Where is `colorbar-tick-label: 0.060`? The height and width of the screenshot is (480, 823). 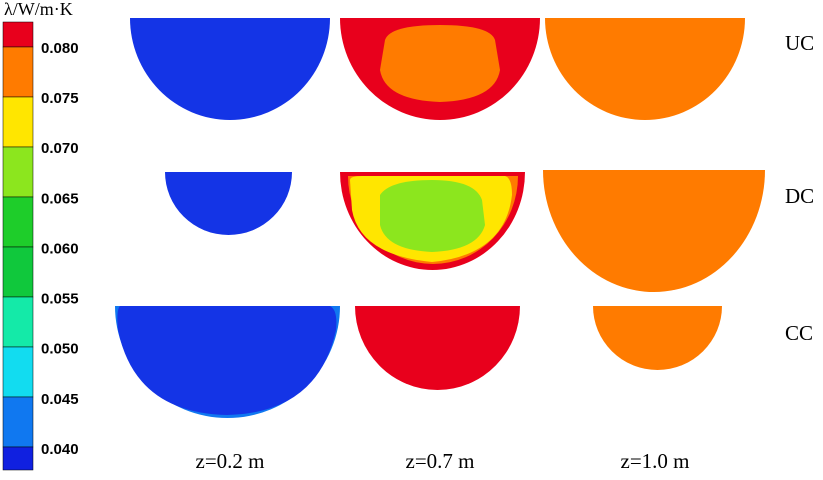 colorbar-tick-label: 0.060 is located at coordinates (60, 248).